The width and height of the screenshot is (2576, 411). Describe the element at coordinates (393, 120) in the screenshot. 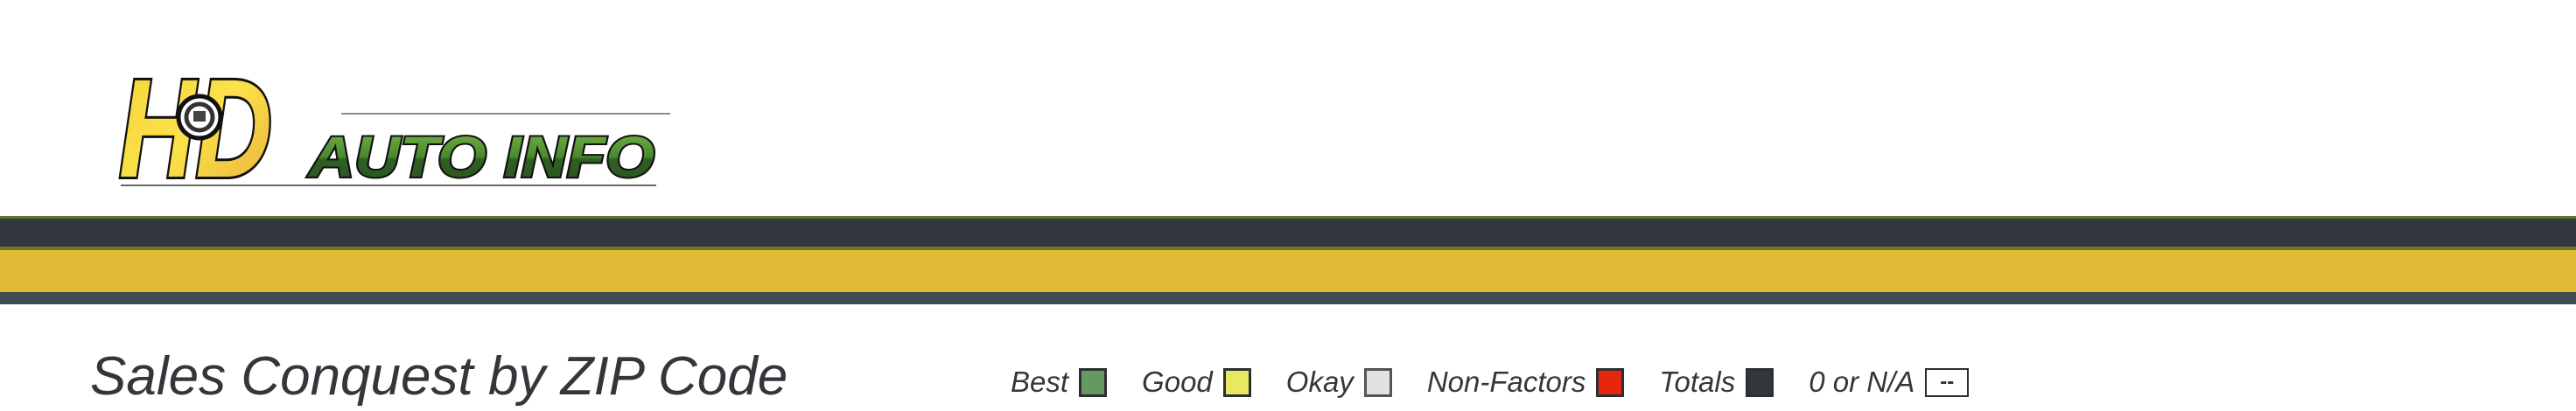

I see `hd-auto-info-logo: HD AUTO INFO` at that location.